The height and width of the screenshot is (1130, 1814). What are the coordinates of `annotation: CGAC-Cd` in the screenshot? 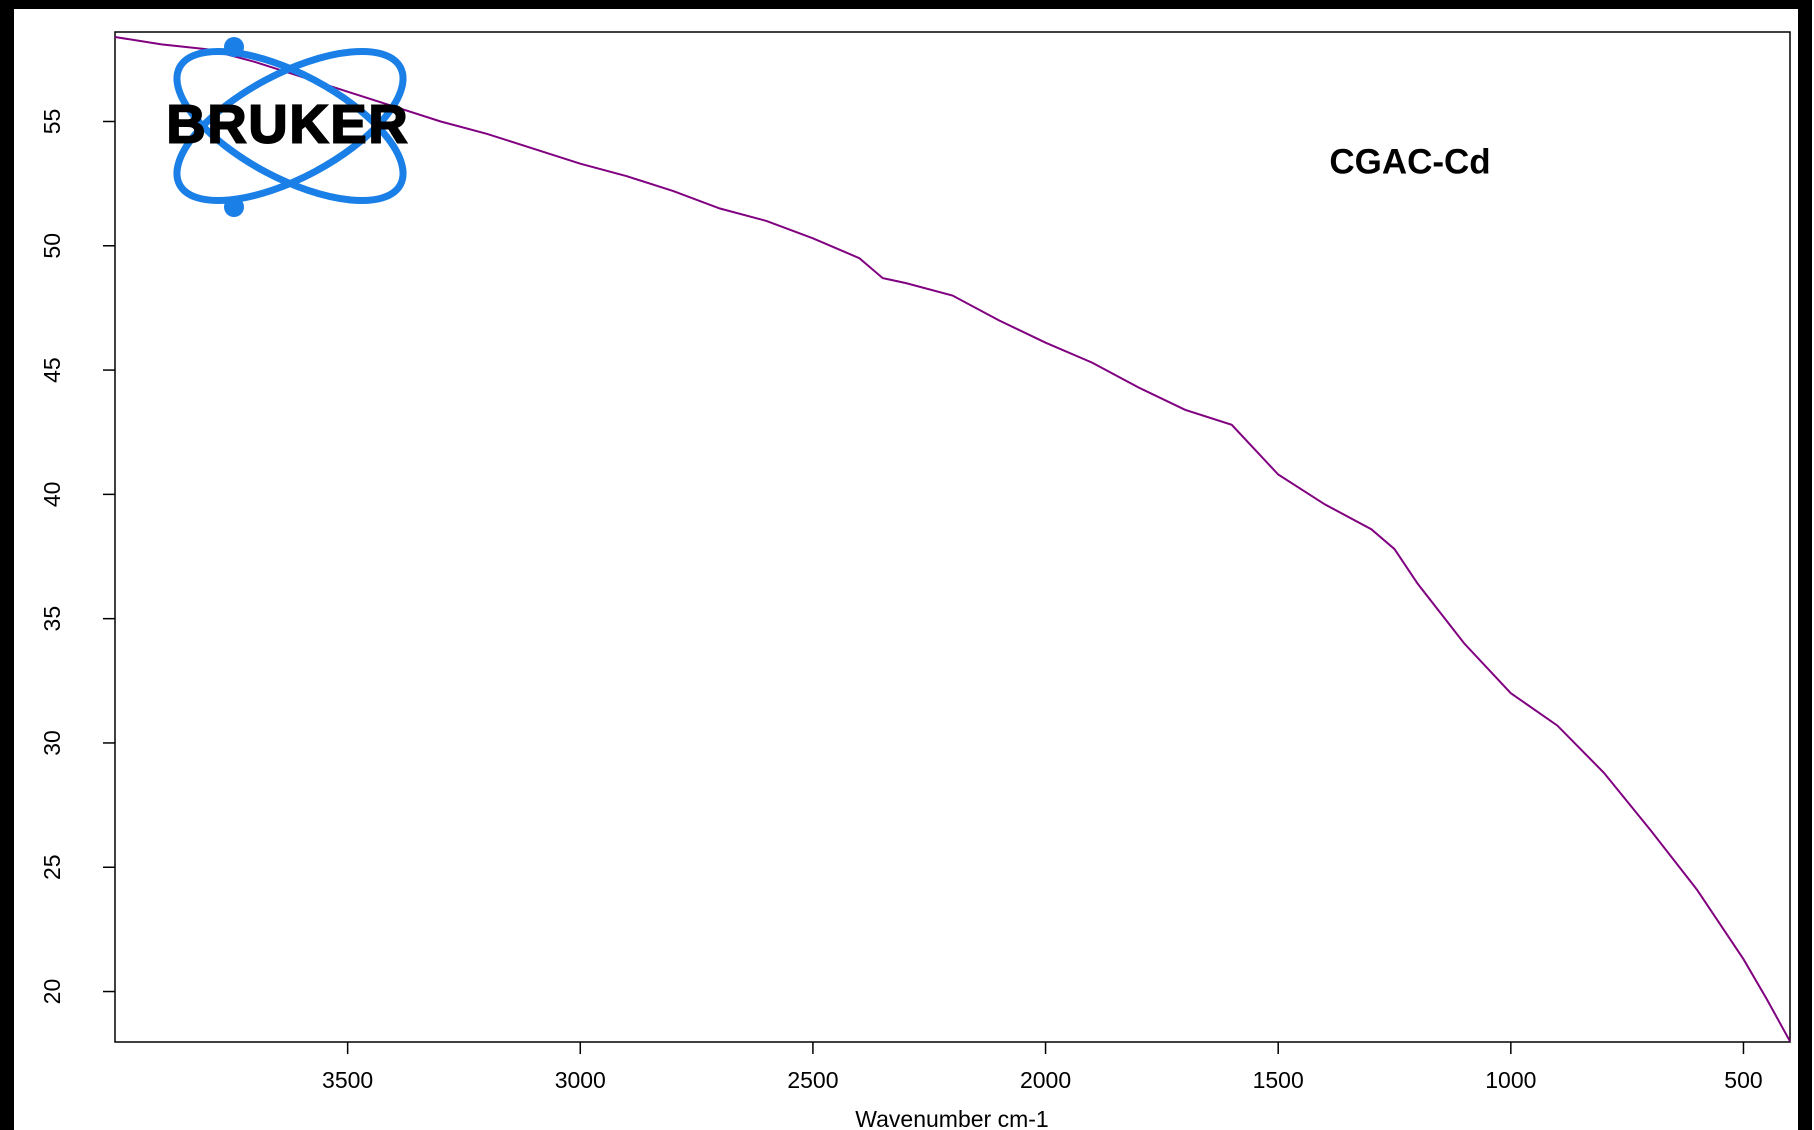 It's located at (1409, 161).